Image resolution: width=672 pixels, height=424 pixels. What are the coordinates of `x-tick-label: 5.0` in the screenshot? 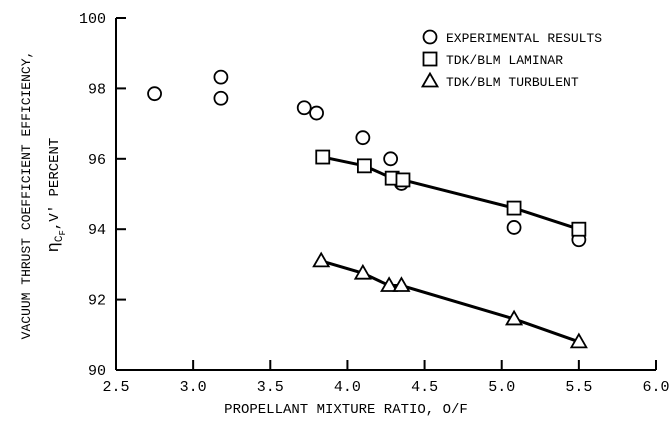 It's located at (501, 387).